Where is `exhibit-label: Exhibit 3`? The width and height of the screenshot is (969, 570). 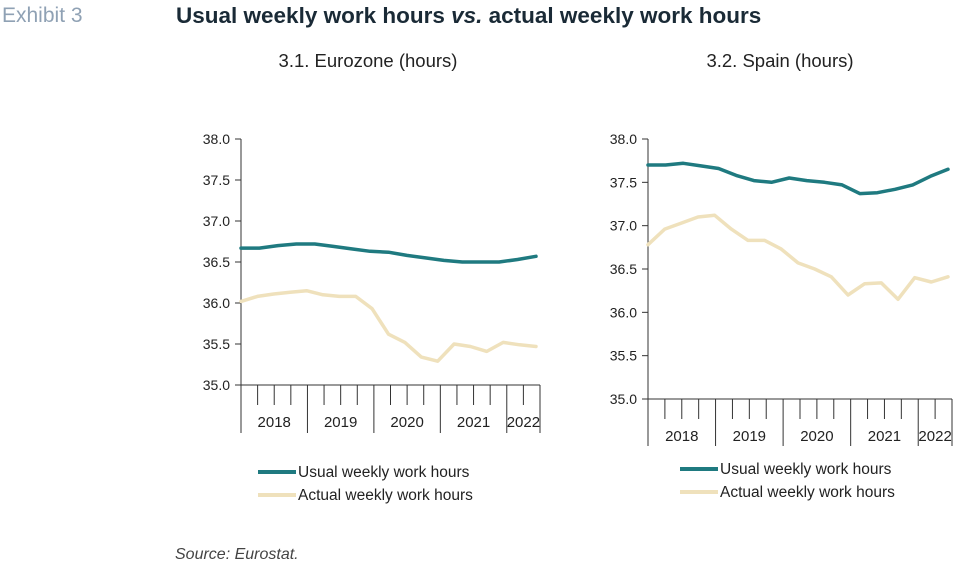
exhibit-label: Exhibit 3 is located at coordinates (42, 15).